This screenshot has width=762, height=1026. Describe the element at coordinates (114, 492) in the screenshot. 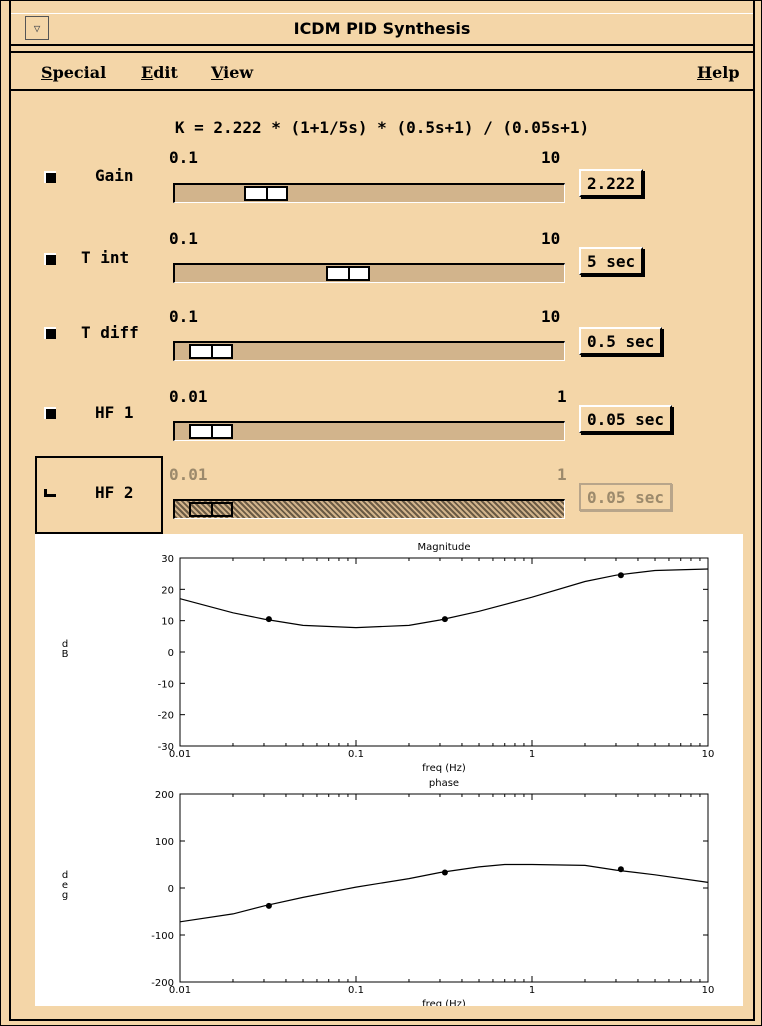

I see `hf2-label: HF 2` at that location.